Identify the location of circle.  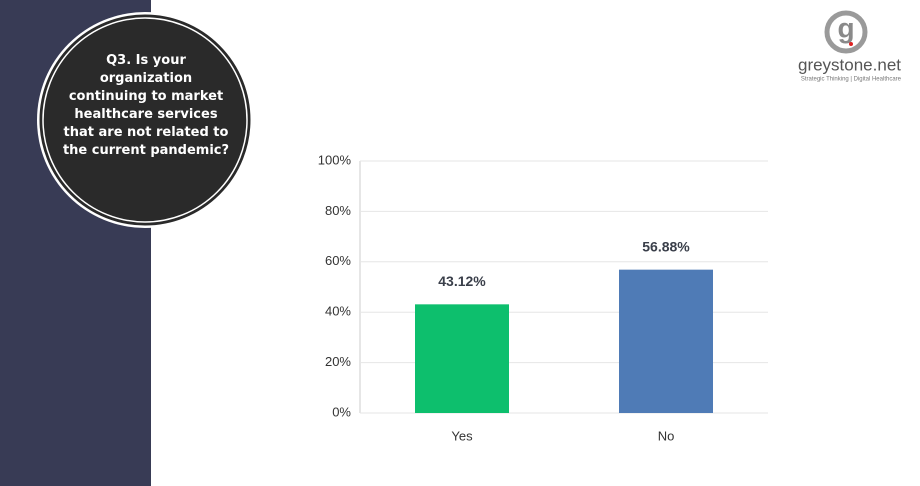
(145, 120).